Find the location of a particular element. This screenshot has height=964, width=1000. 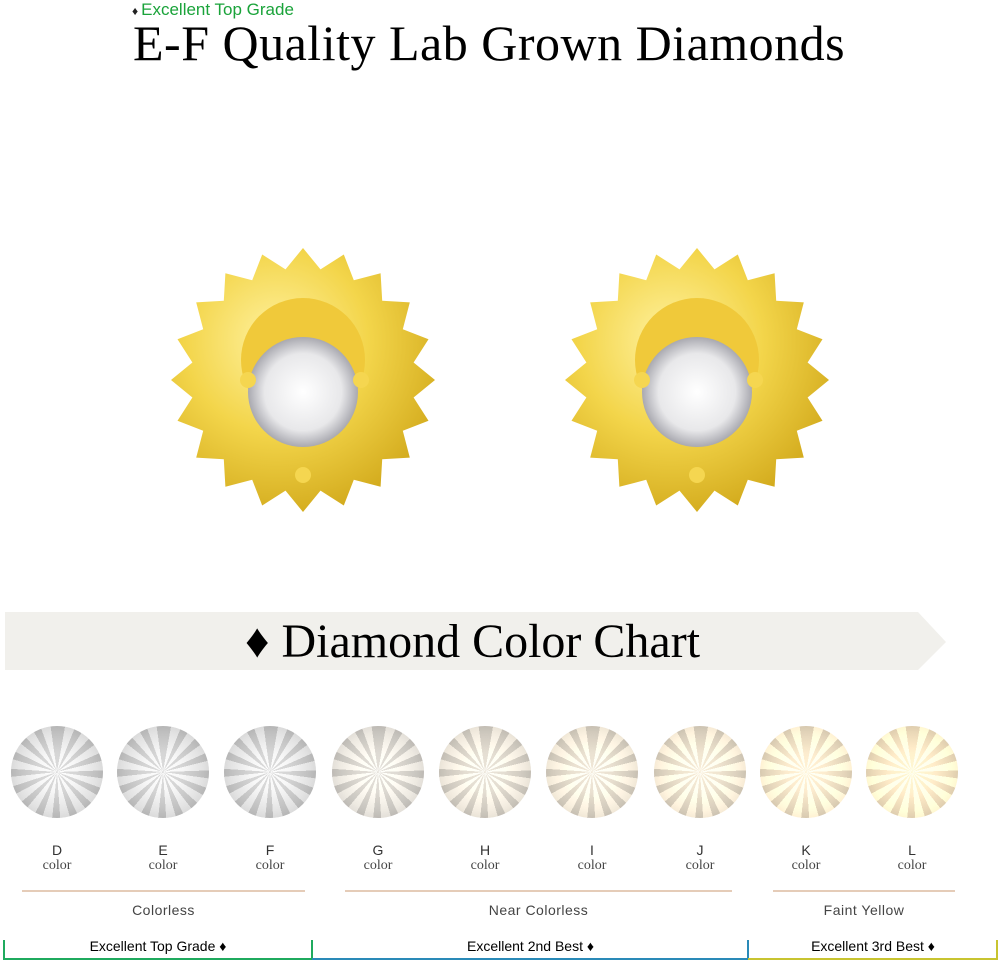

diamond-sample-g is located at coordinates (378, 772).